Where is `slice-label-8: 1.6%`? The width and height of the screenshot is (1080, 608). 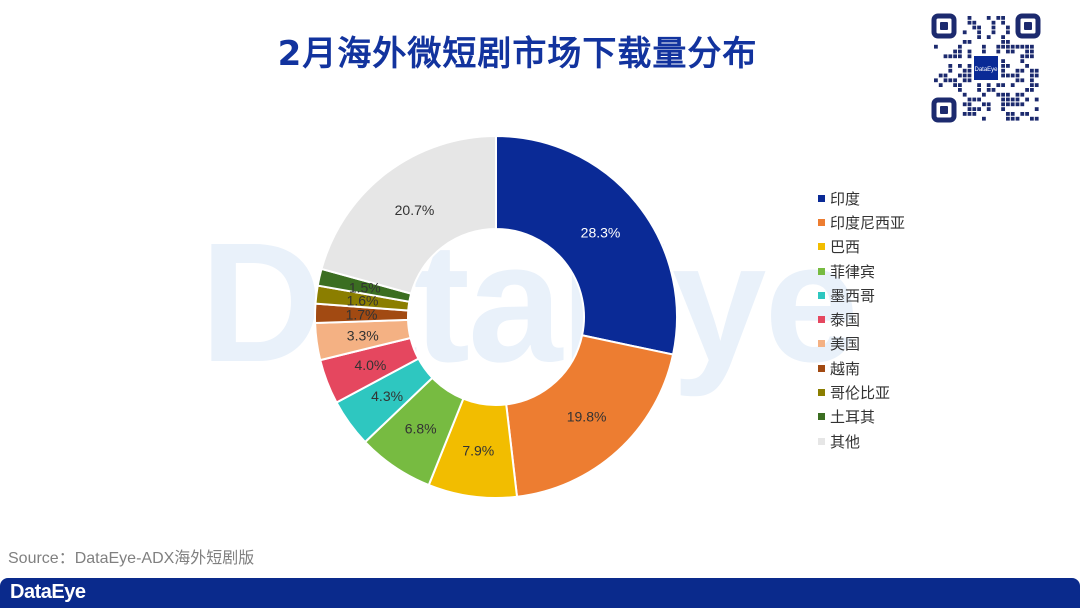 slice-label-8: 1.6% is located at coordinates (363, 300).